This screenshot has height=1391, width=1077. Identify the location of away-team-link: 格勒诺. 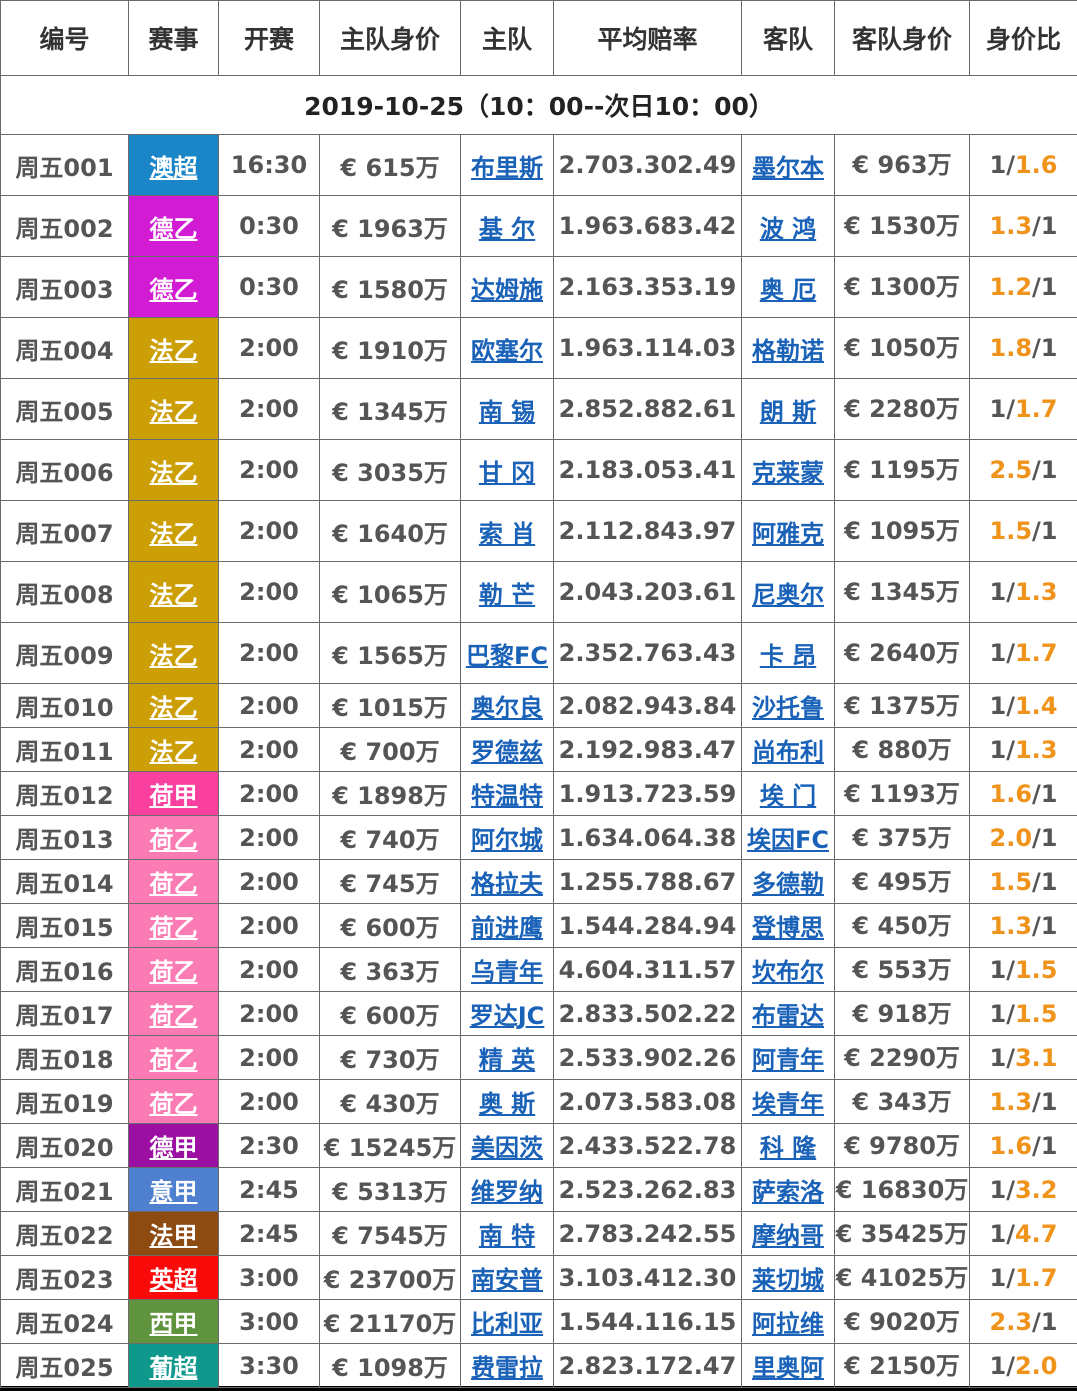
(788, 350).